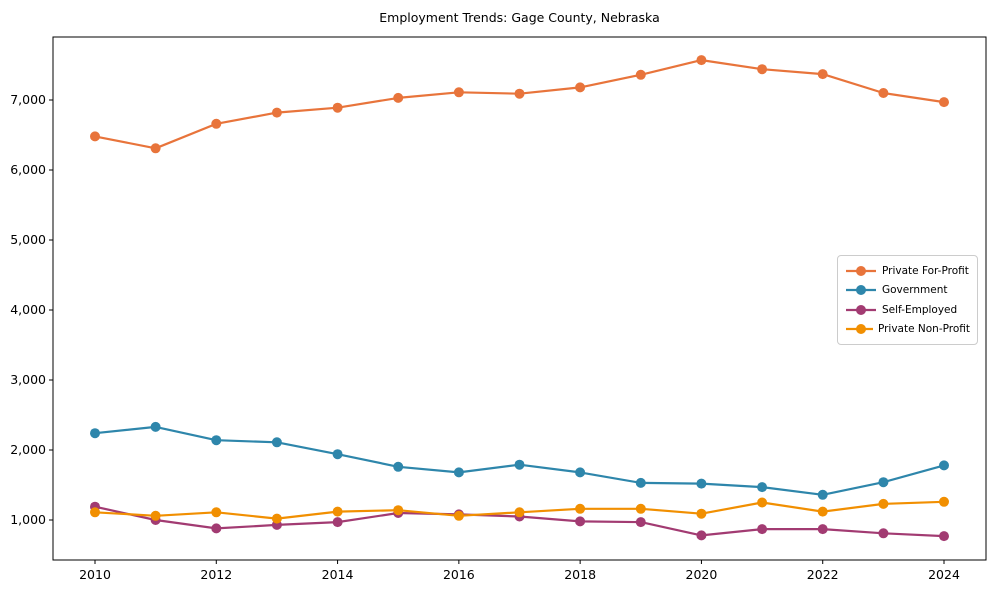  I want to click on legend-item: Private Non-Profit, so click(907, 329).